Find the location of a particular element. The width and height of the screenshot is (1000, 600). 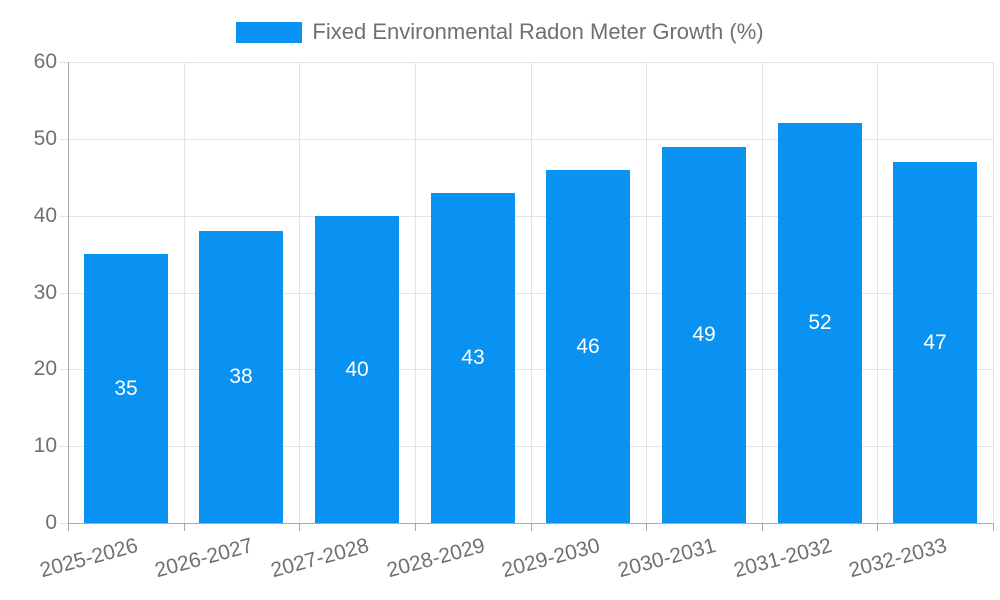

bar-value-label: 38 is located at coordinates (241, 376).